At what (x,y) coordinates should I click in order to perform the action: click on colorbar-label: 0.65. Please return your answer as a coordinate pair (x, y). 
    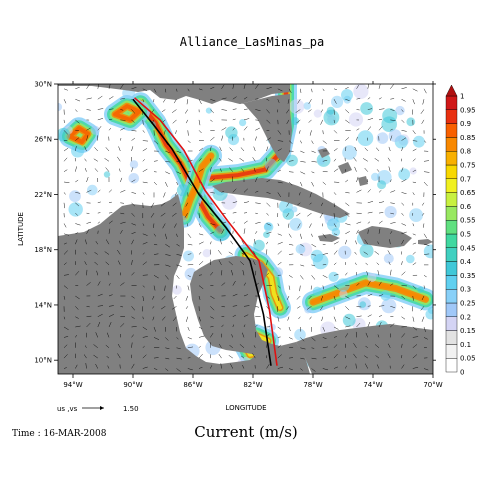
    Looking at the image, I should click on (468, 193).